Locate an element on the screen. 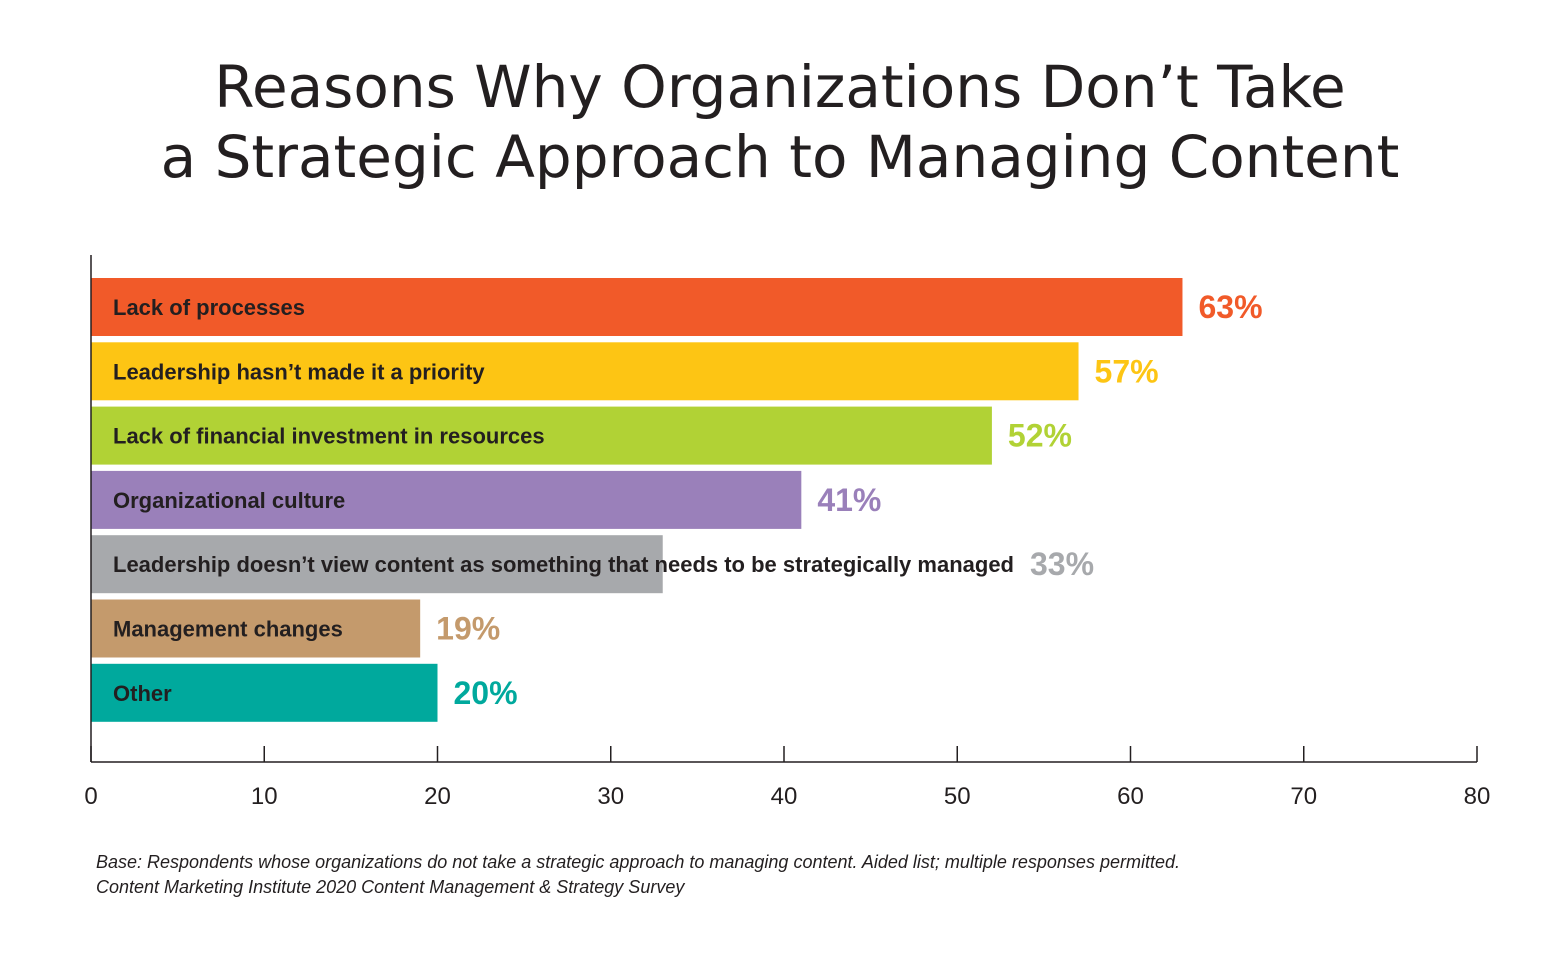  x-tick-label-0: 0 is located at coordinates (90, 796).